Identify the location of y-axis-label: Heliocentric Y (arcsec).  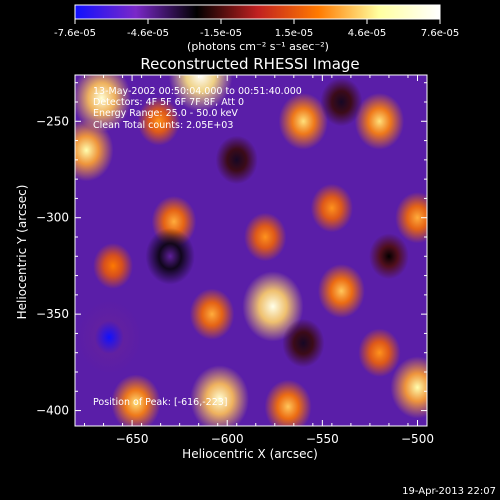
(22, 252).